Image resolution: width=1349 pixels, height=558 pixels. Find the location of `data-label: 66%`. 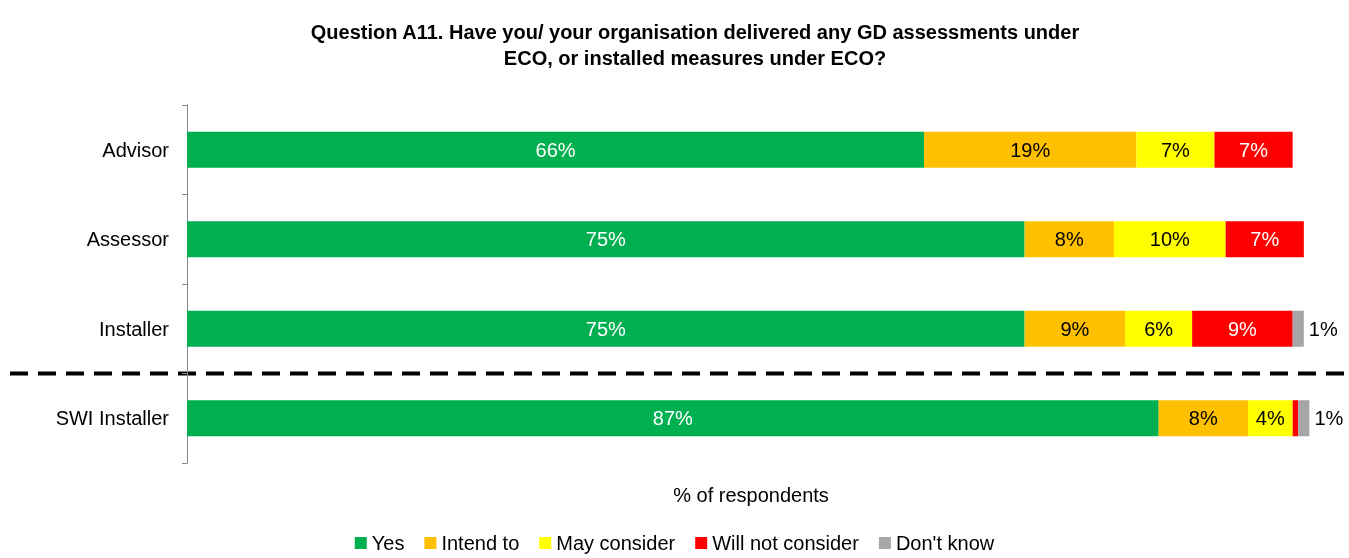

data-label: 66% is located at coordinates (555, 149).